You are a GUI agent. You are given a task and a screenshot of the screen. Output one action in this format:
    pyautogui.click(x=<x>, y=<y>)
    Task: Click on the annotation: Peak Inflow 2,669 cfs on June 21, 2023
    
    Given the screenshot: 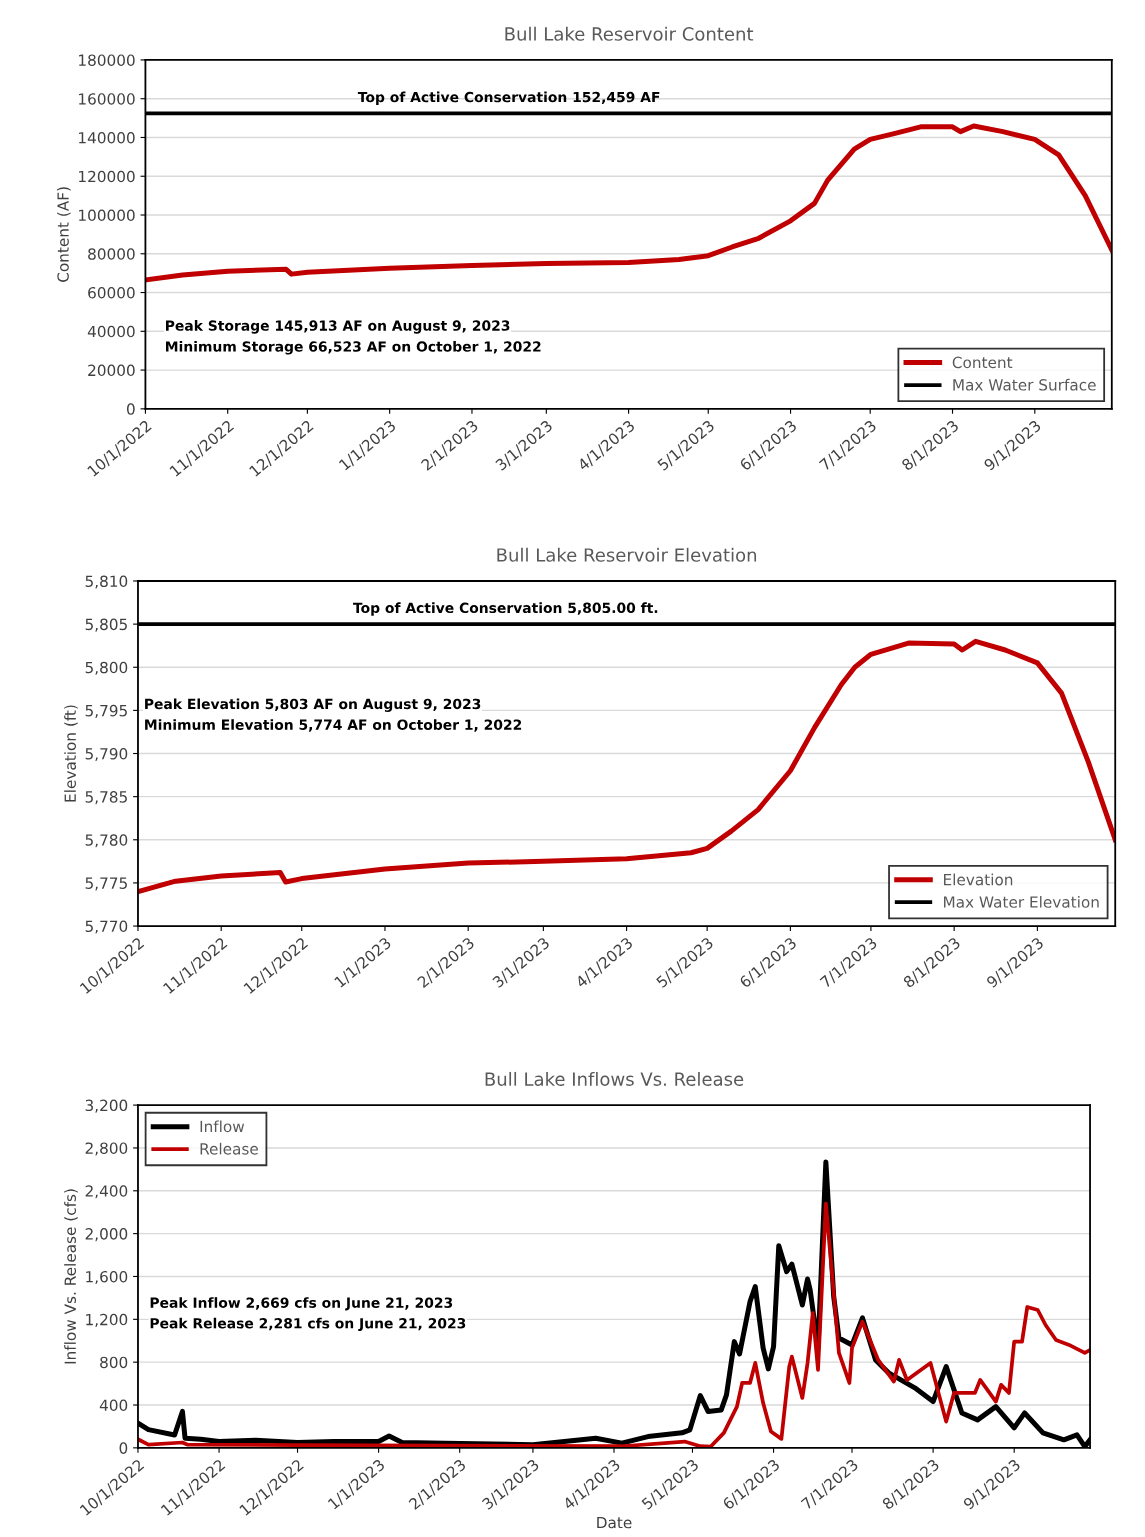 What is the action you would take?
    pyautogui.click(x=301, y=1304)
    